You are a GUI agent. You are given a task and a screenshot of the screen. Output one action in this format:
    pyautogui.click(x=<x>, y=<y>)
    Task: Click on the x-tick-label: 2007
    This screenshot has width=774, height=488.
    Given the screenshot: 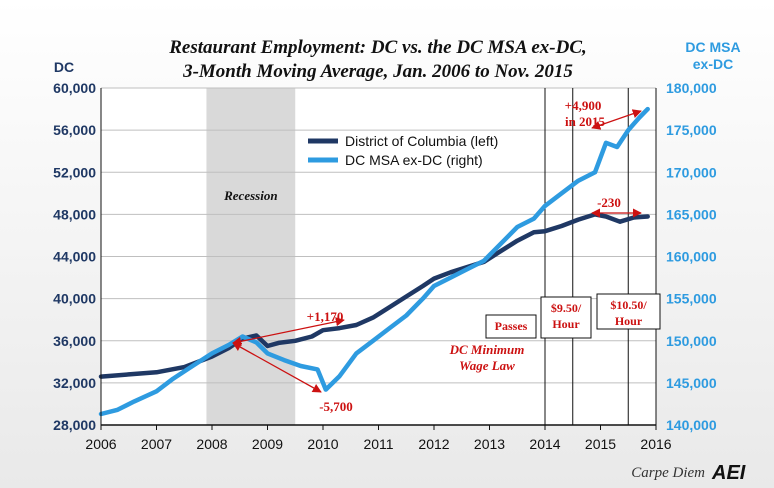 What is the action you would take?
    pyautogui.click(x=156, y=444)
    